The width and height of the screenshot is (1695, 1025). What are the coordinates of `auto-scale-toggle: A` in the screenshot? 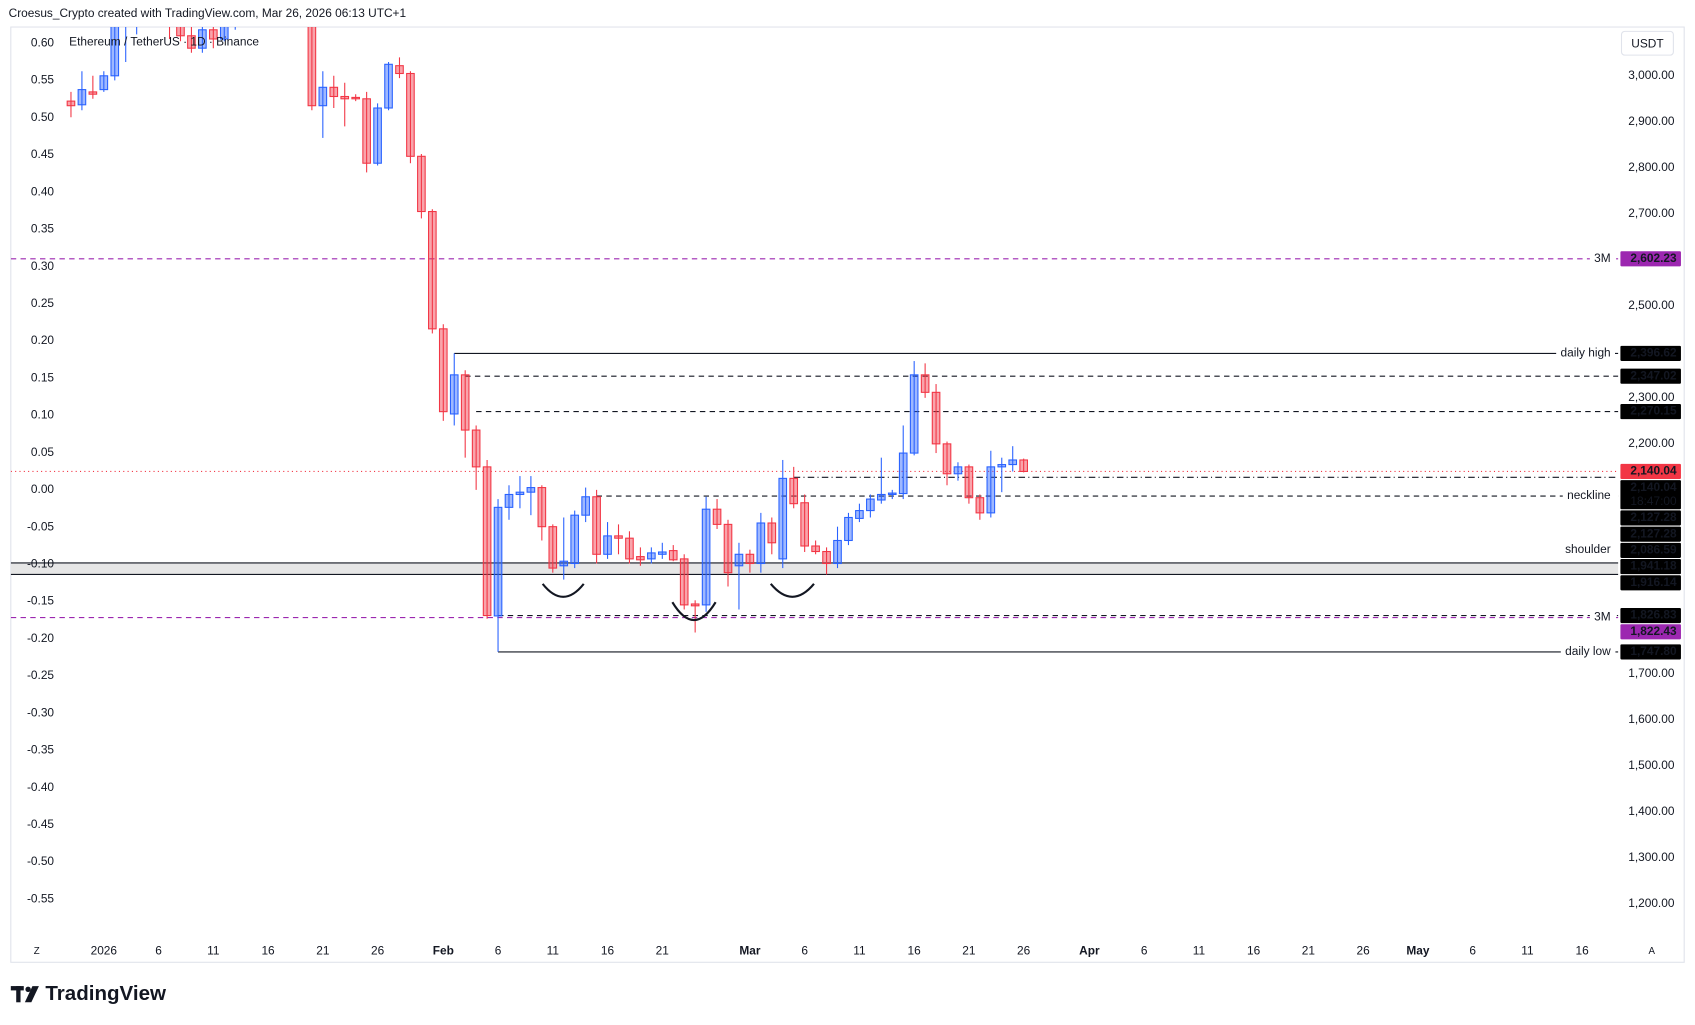 It's located at (1652, 951).